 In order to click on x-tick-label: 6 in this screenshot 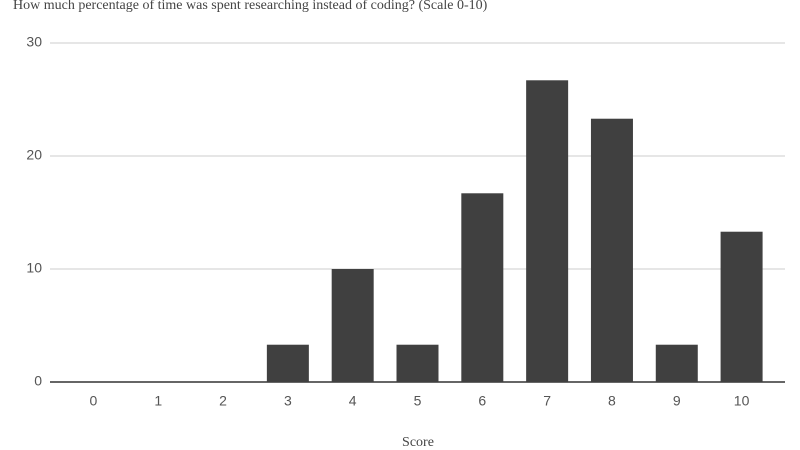, I will do `click(482, 401)`.